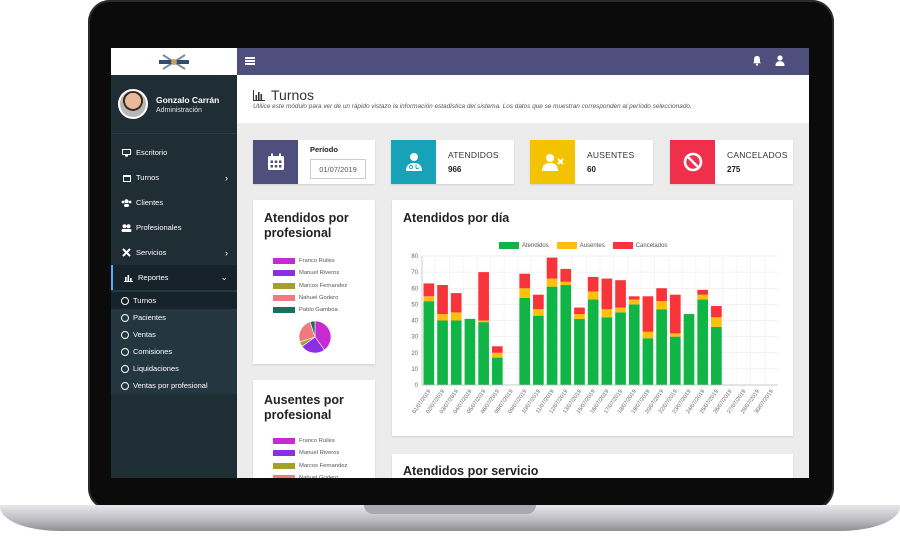 Image resolution: width=900 pixels, height=536 pixels. I want to click on ausentes-icon-box, so click(552, 162).